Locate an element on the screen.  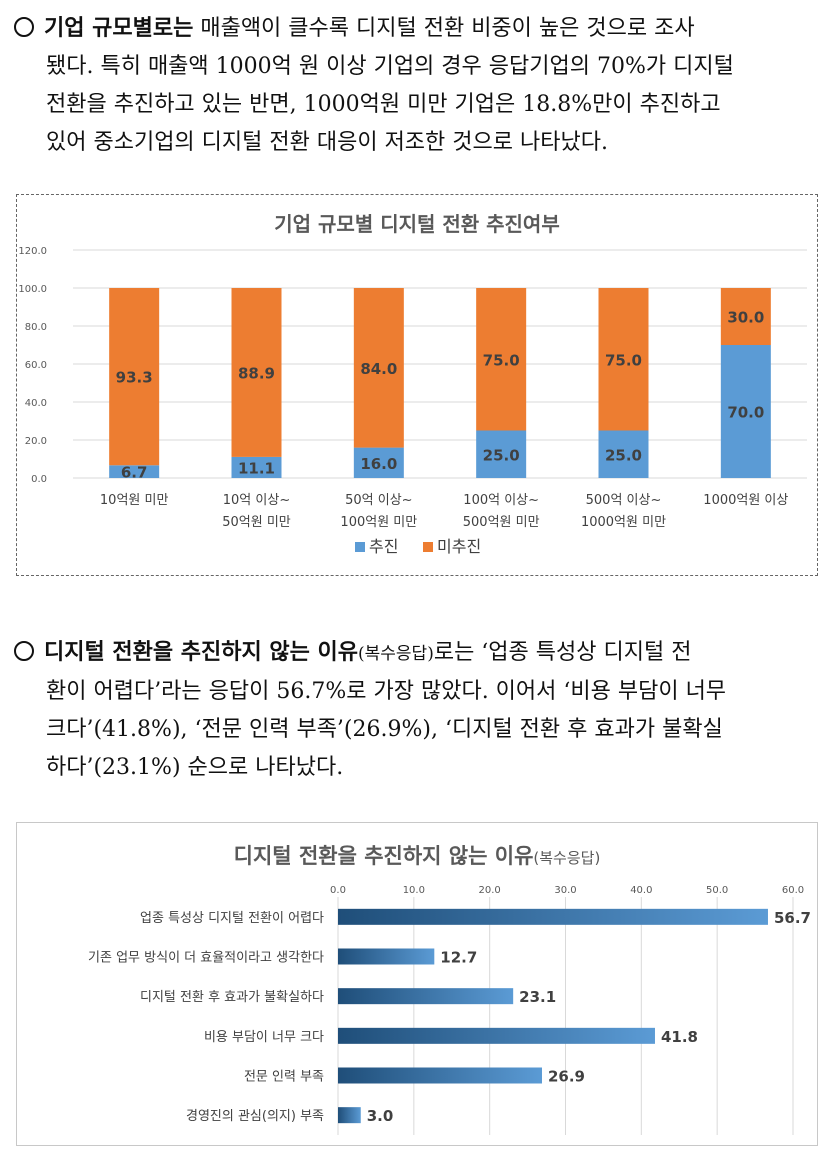
legend-label: 추진 is located at coordinates (383, 546).